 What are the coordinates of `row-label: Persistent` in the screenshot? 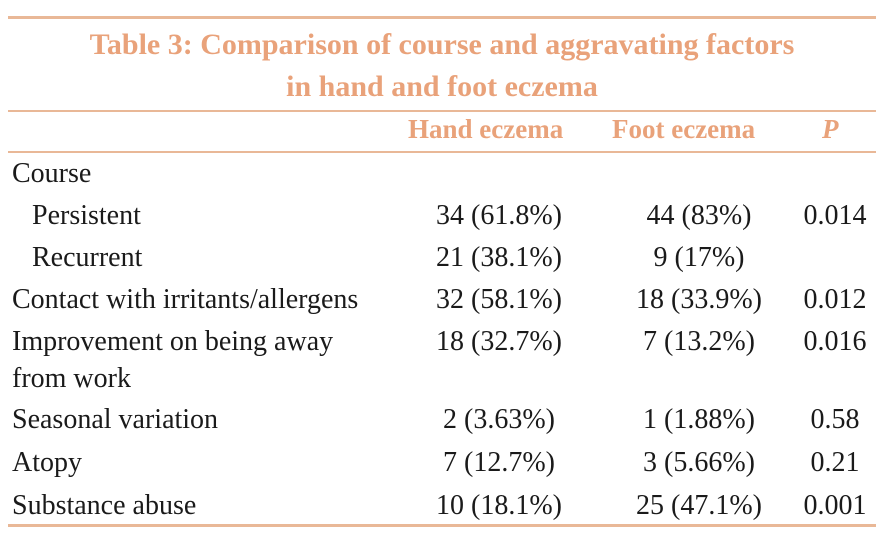 It's located at (86, 215).